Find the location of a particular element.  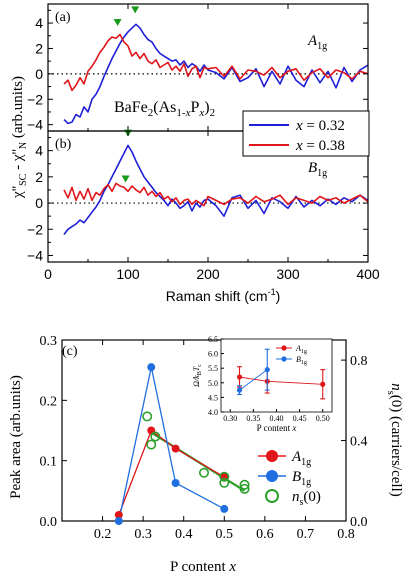

inset-x-tick-label: 0.30 is located at coordinates (230, 418).